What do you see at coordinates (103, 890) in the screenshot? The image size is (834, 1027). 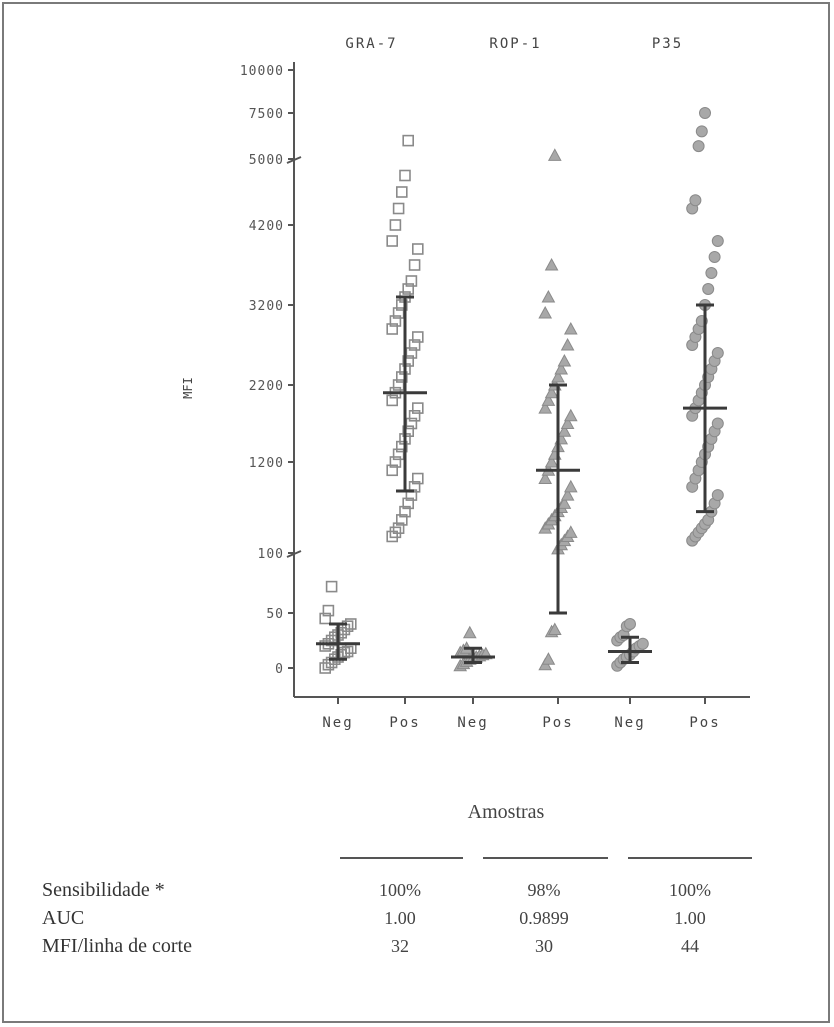 I see `table-row-label: Sensibilidade *` at bounding box center [103, 890].